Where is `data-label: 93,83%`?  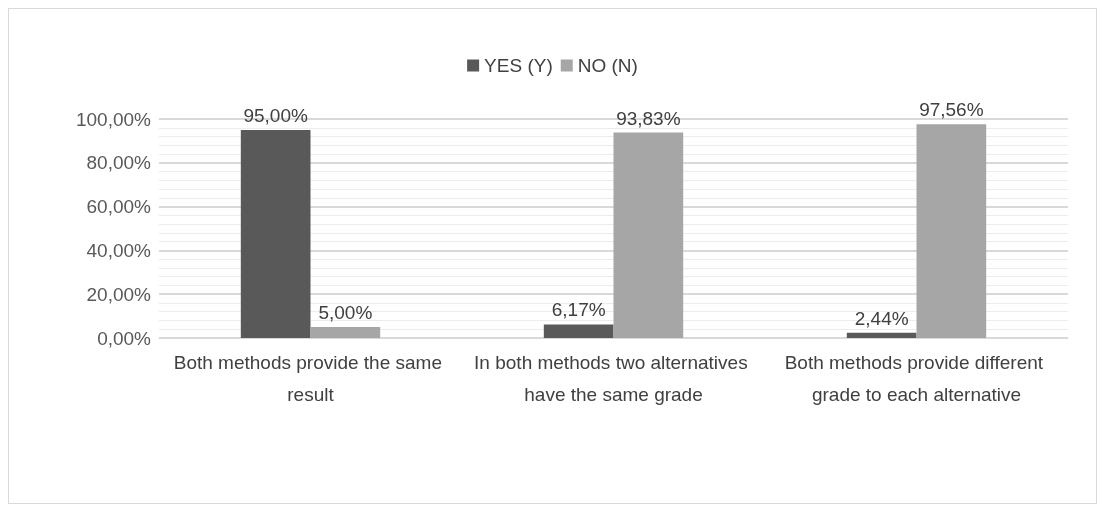
data-label: 93,83% is located at coordinates (648, 118).